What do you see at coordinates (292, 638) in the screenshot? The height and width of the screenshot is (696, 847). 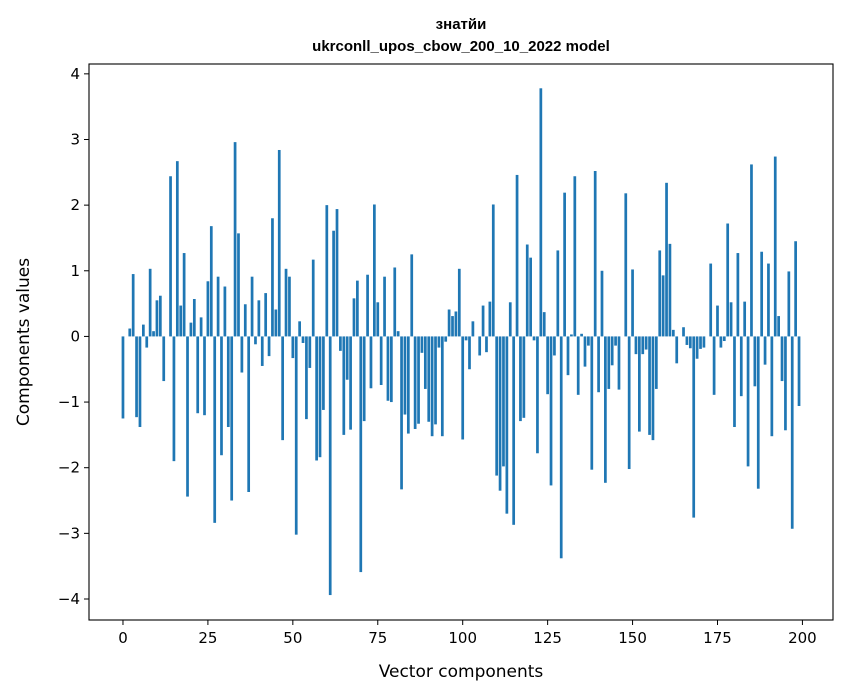 I see `x-tick-label: 50` at bounding box center [292, 638].